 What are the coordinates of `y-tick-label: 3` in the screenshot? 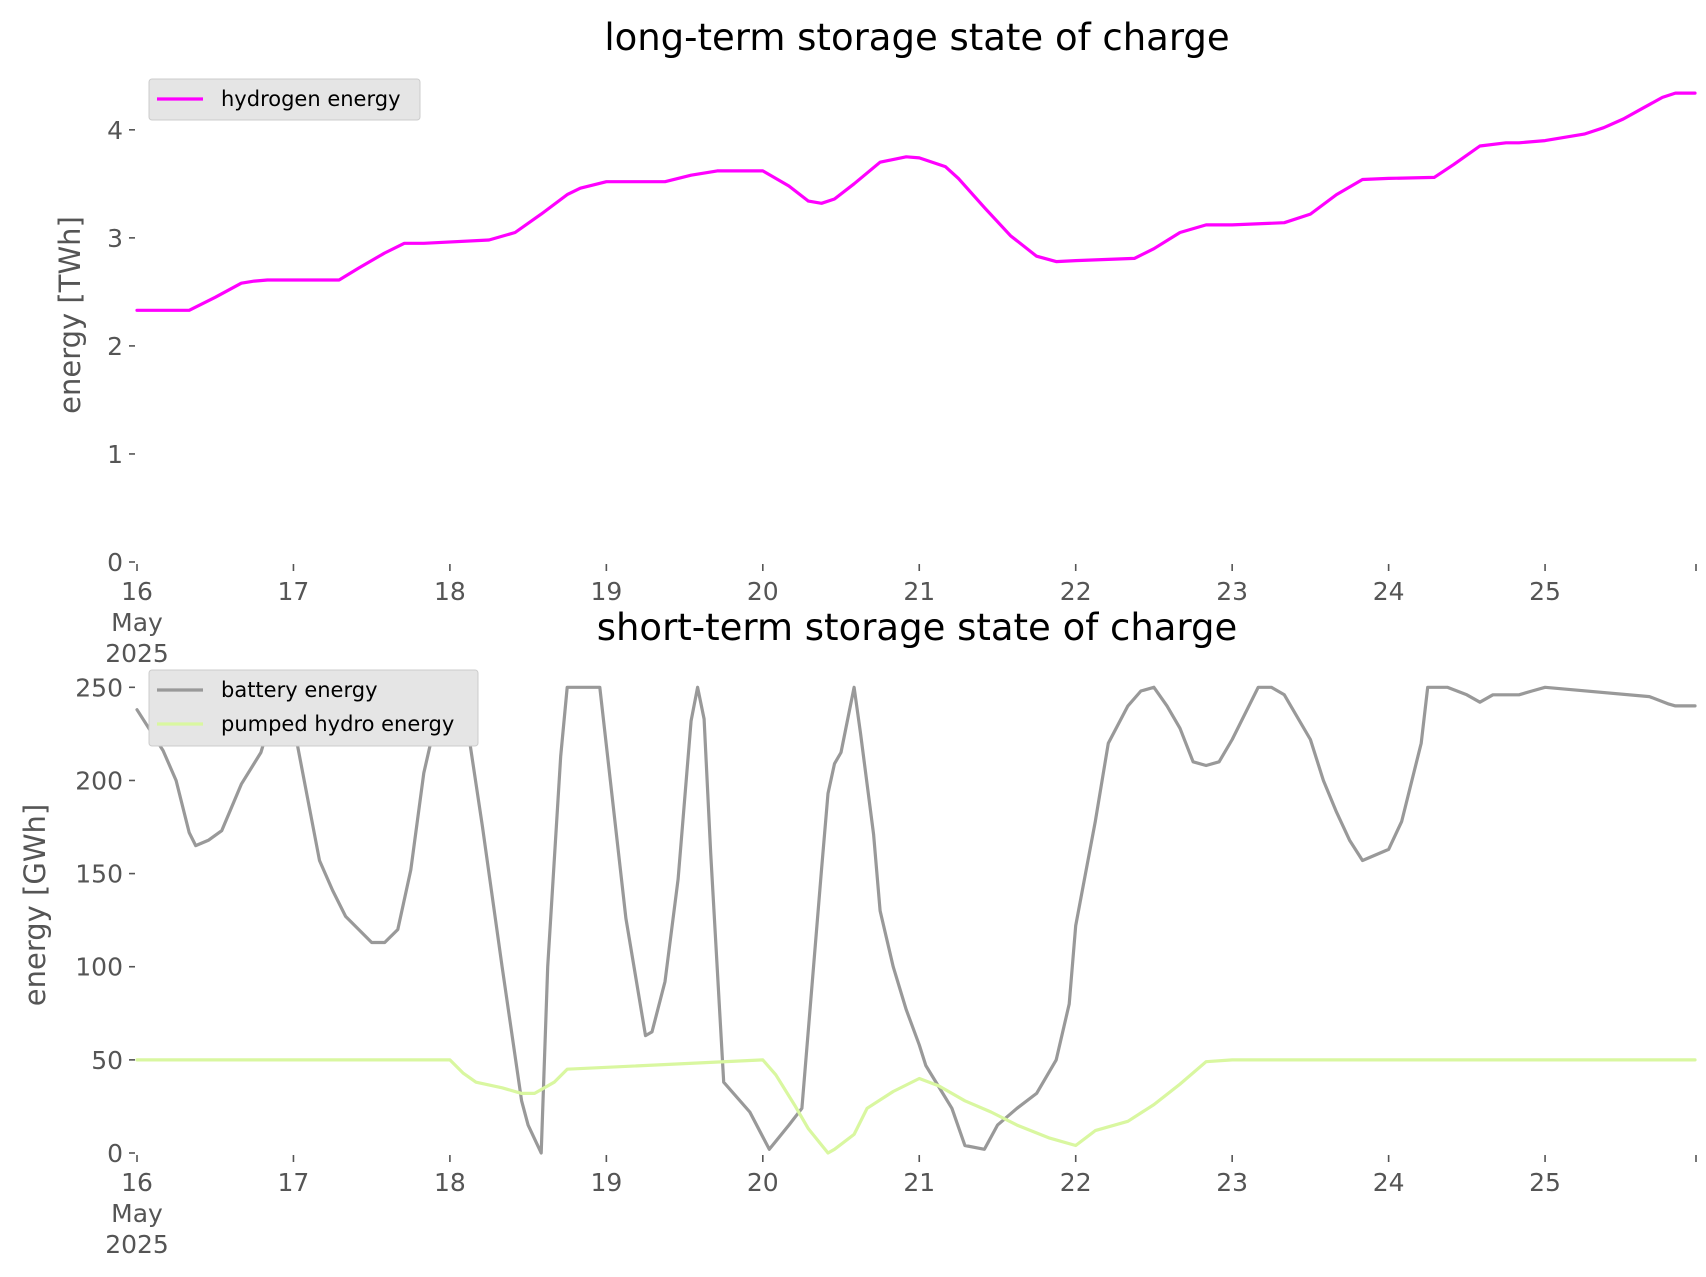 It's located at (115, 238).